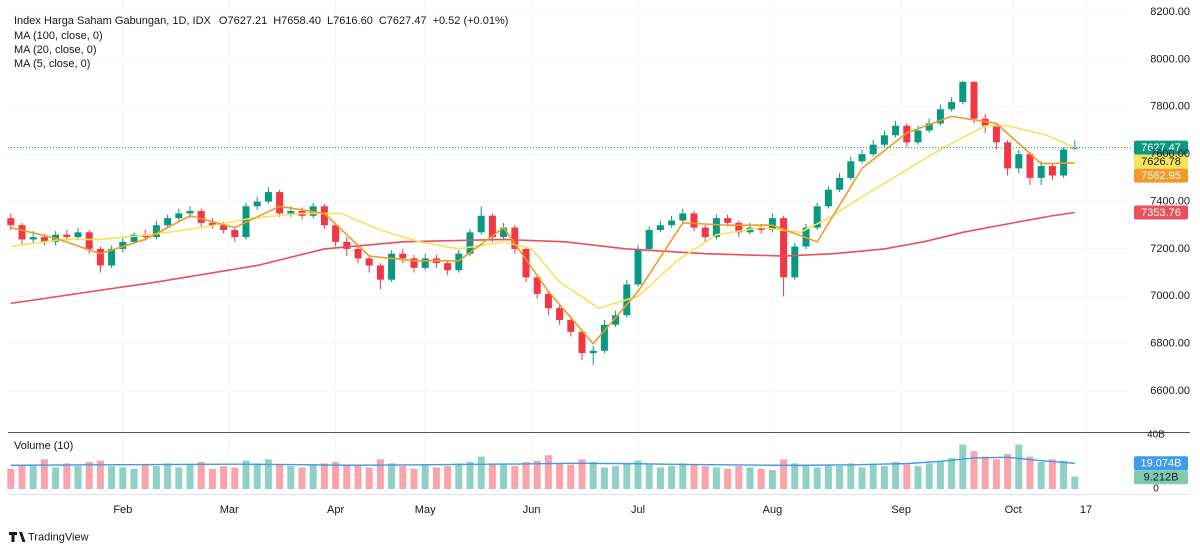 This screenshot has height=556, width=1200. I want to click on x-tick-label: Mar, so click(229, 510).